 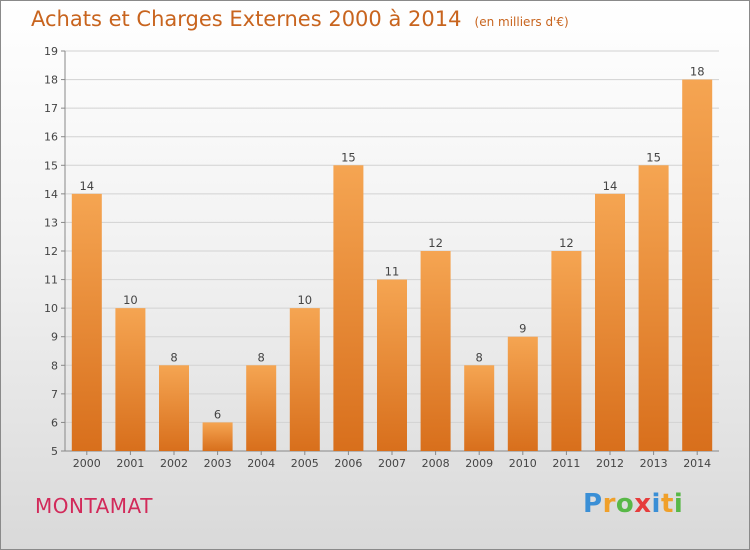 I want to click on y-tick-labels: 5 6 7 8 9 10 11 12 13 14 15 16 17 18 19, so click(x=51, y=251).